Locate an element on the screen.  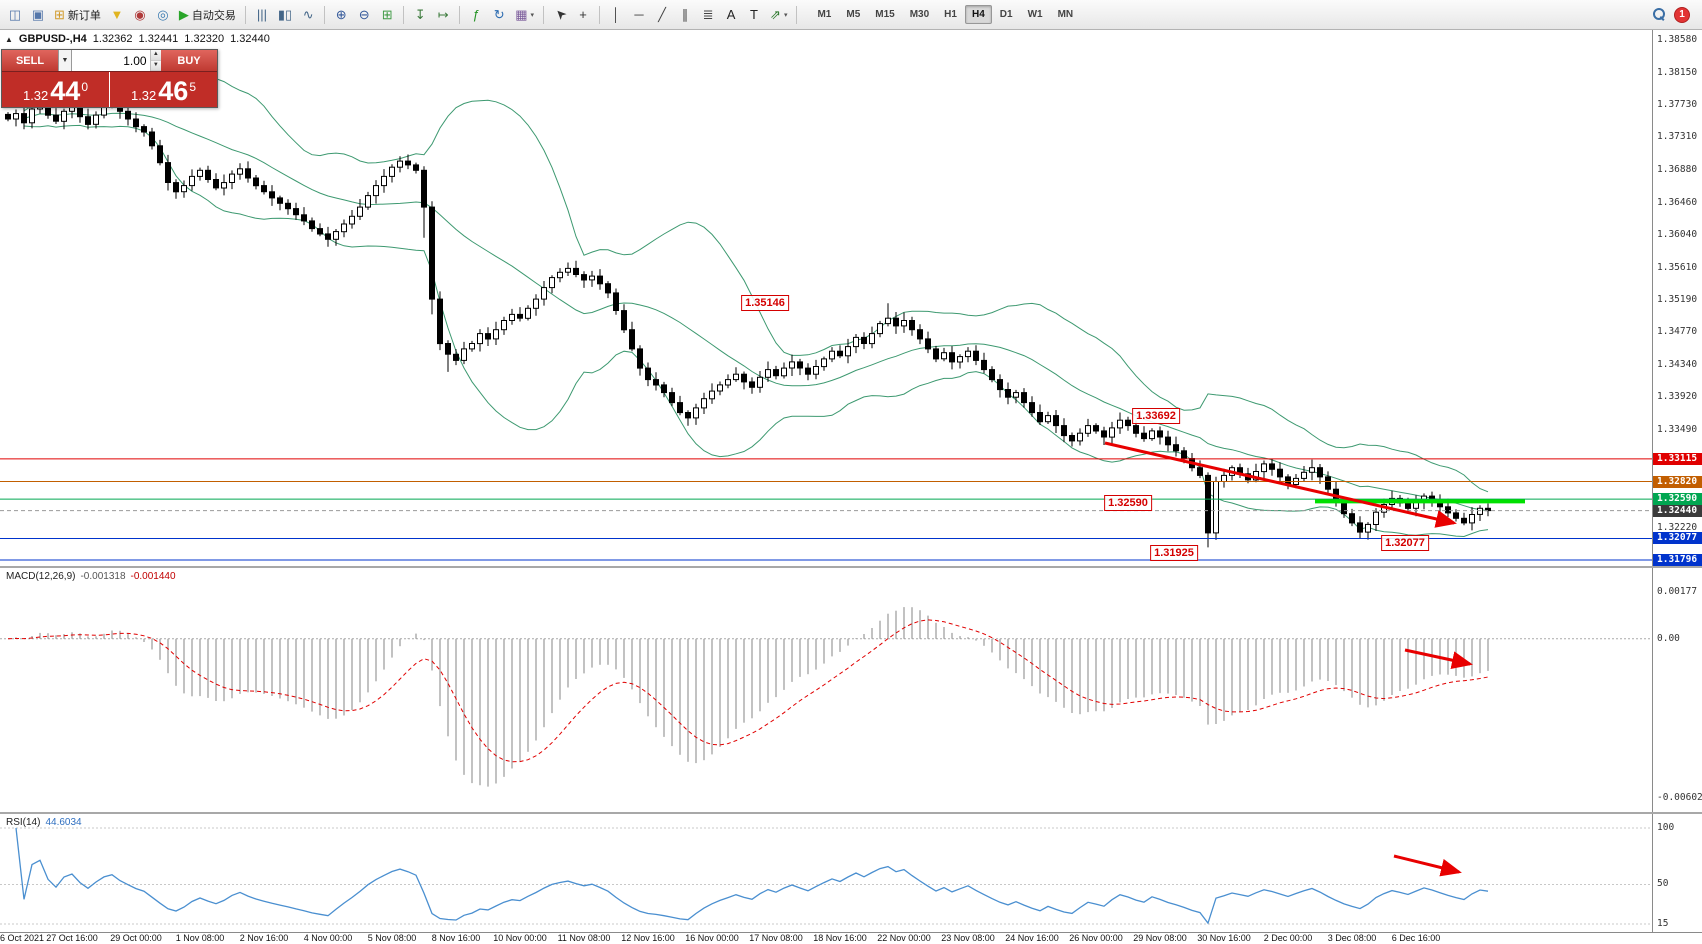
indicators-icon: ƒ is located at coordinates (476, 15).